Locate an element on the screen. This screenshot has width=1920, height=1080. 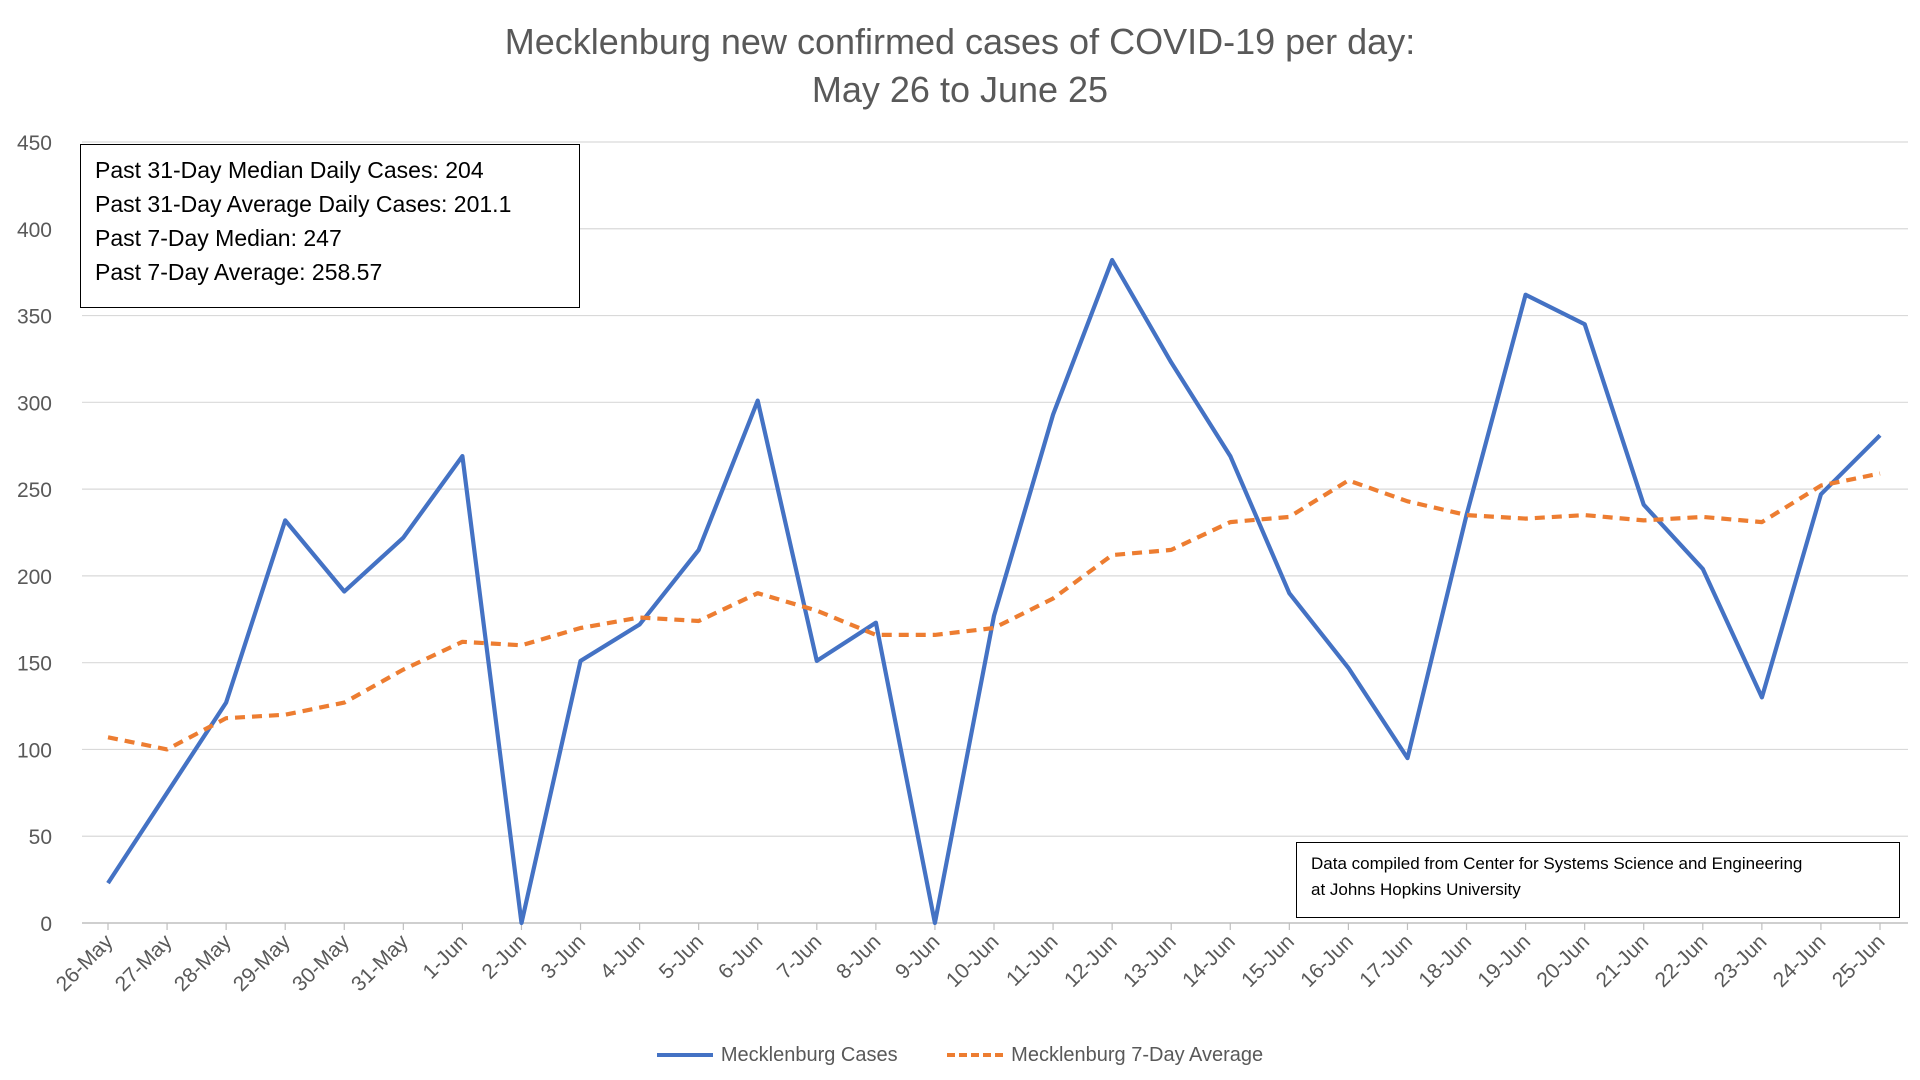
legend-item-cases: Mecklenburg Cases is located at coordinates (777, 1055).